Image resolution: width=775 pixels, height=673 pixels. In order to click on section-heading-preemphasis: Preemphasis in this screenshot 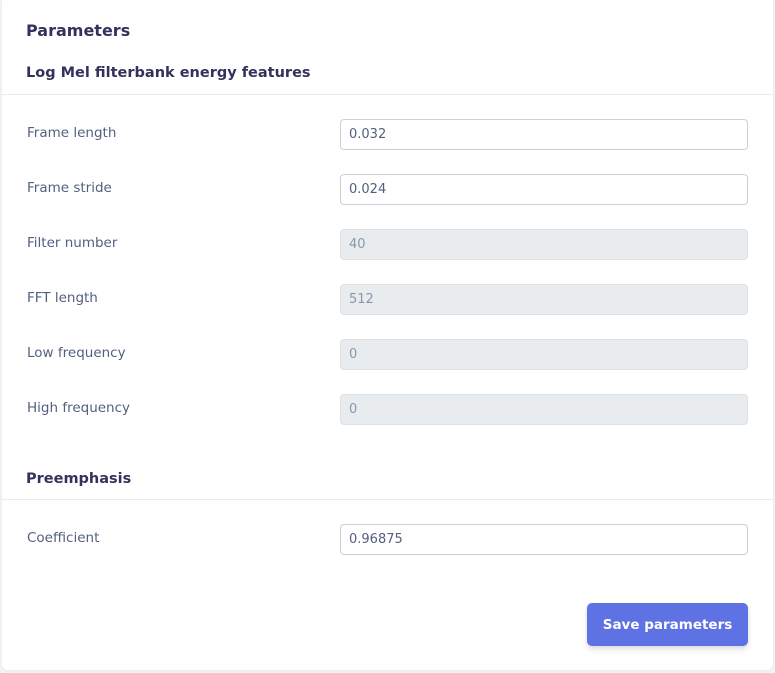, I will do `click(79, 479)`.